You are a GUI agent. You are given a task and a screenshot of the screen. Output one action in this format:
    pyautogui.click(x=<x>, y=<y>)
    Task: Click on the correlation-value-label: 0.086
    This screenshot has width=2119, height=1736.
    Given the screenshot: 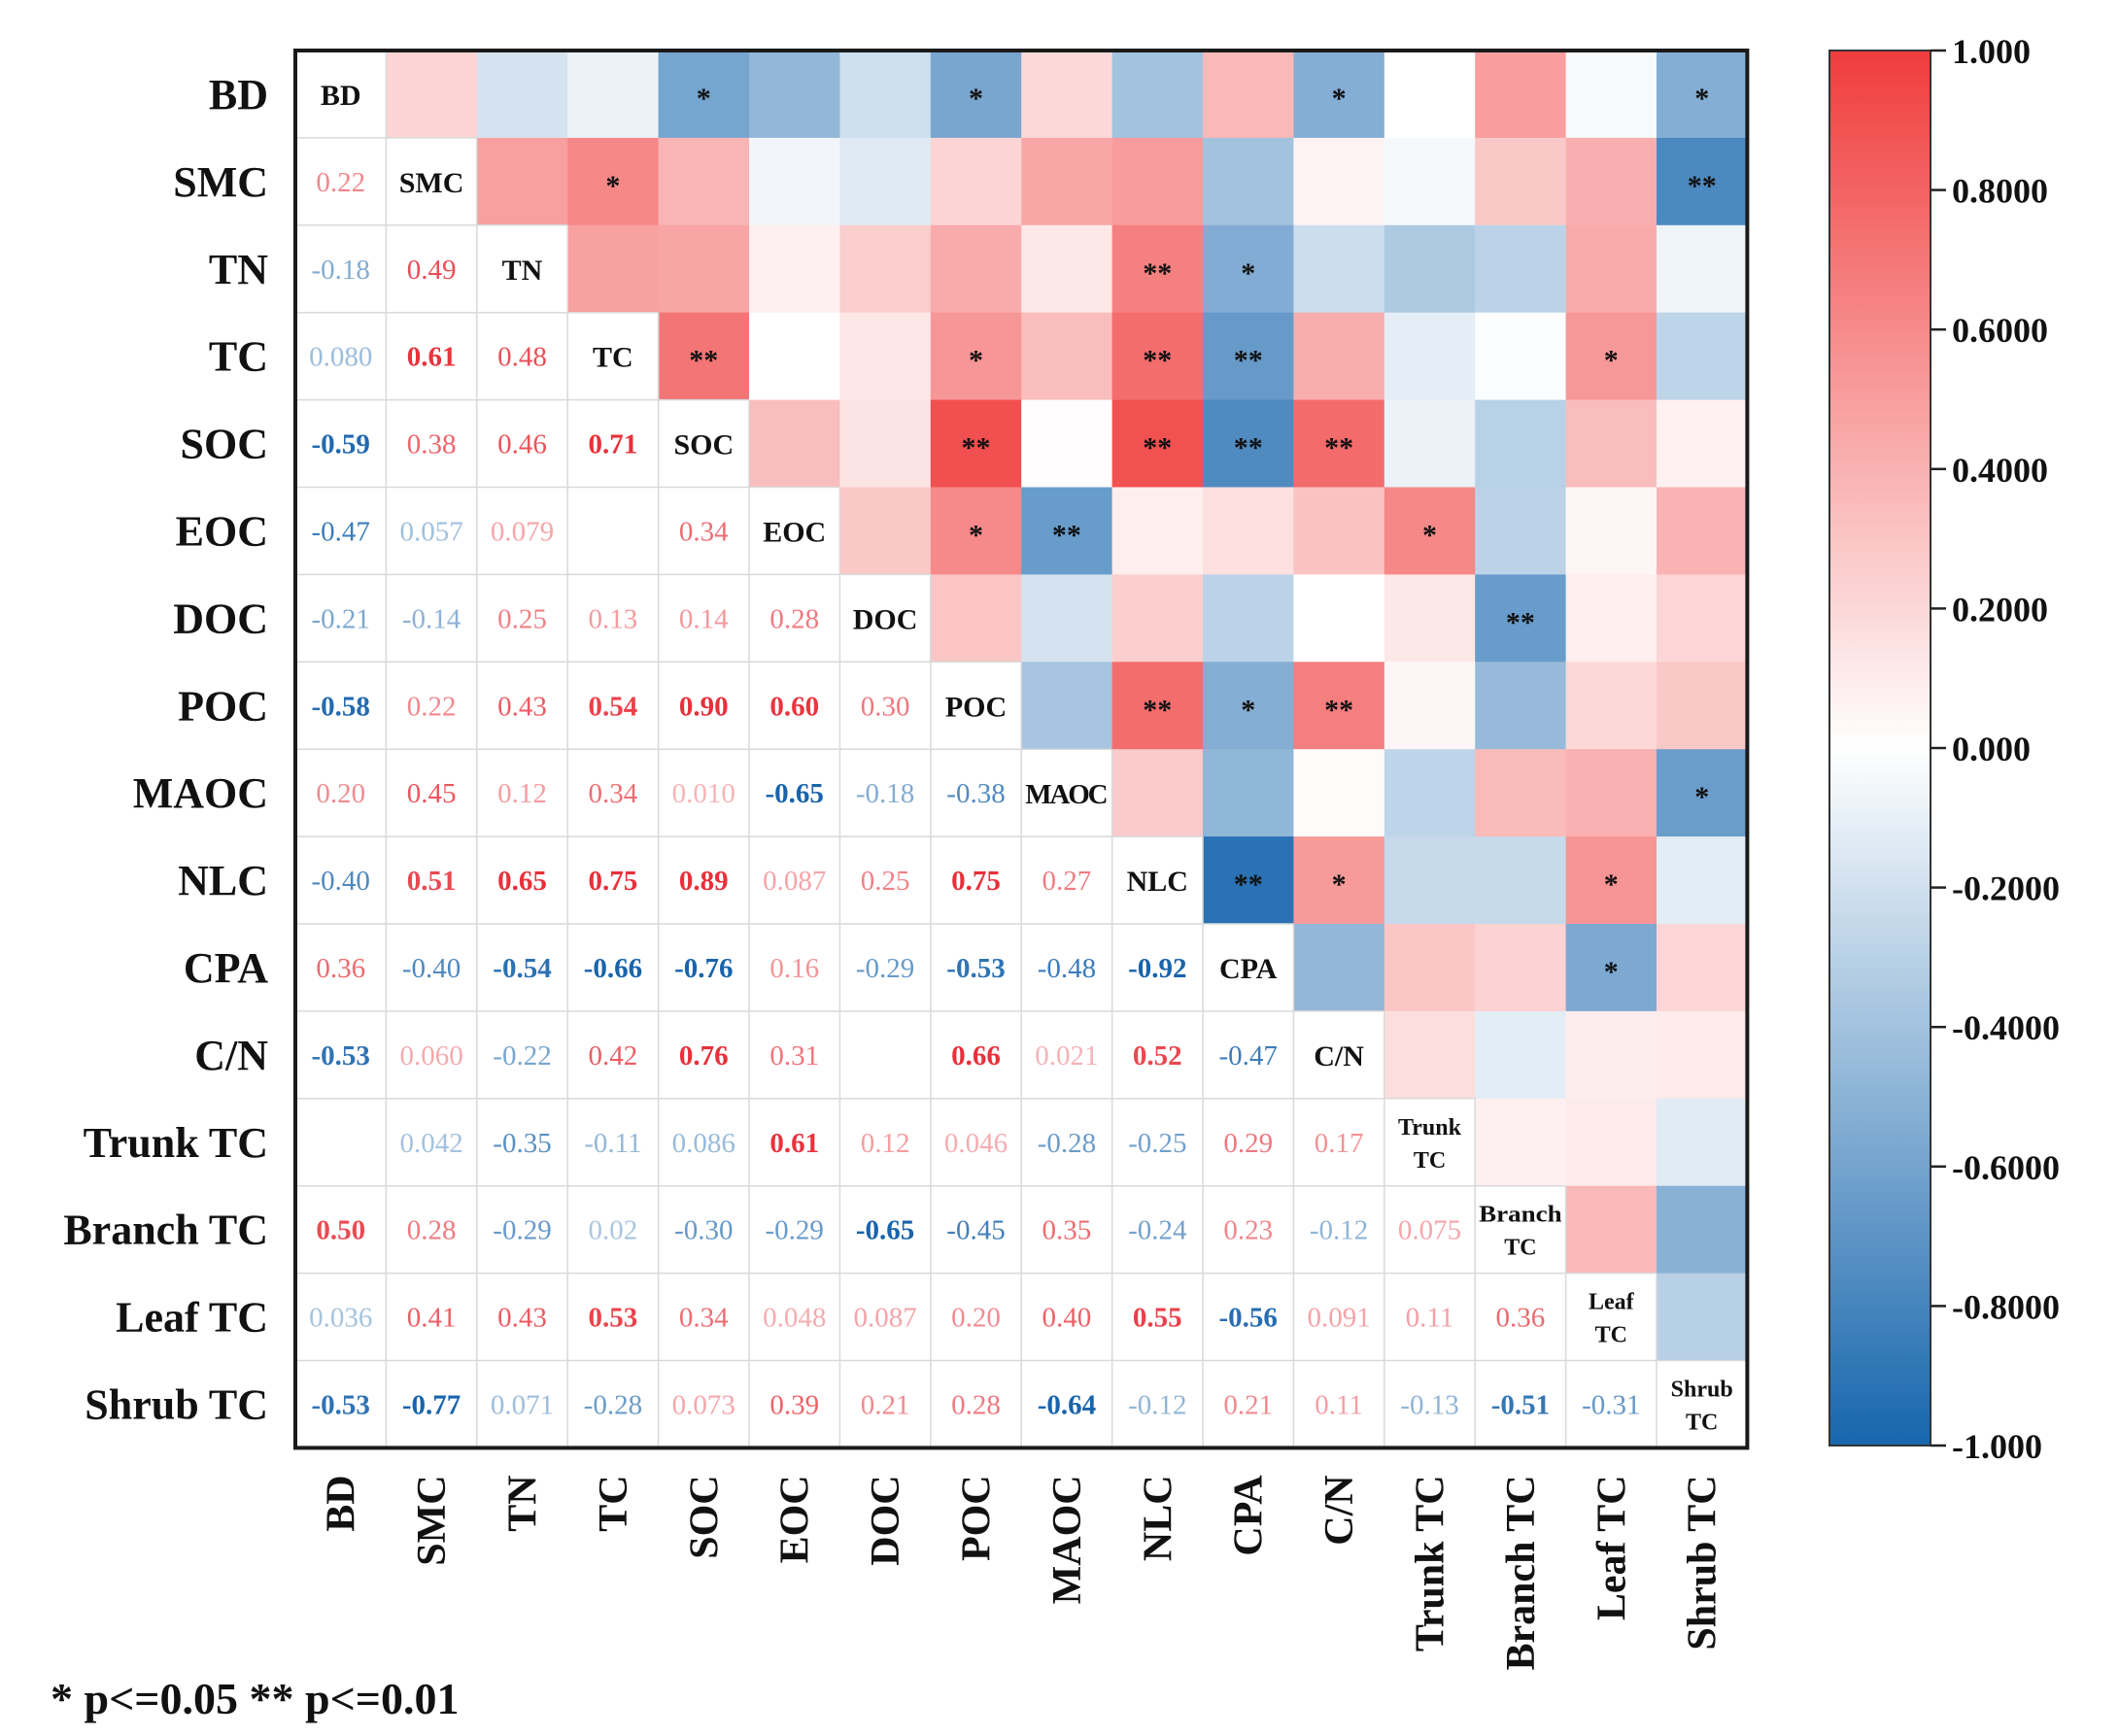 What is the action you would take?
    pyautogui.click(x=703, y=1144)
    